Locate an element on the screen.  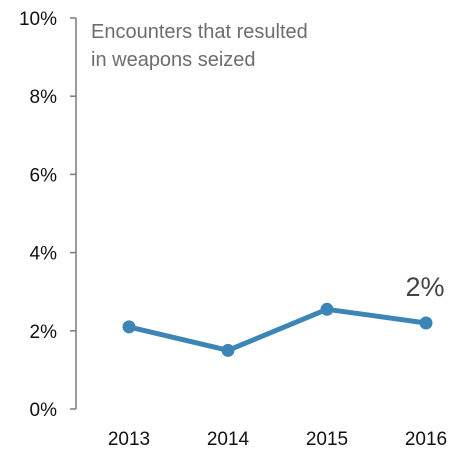
y-tick-label: 8% is located at coordinates (44, 97).